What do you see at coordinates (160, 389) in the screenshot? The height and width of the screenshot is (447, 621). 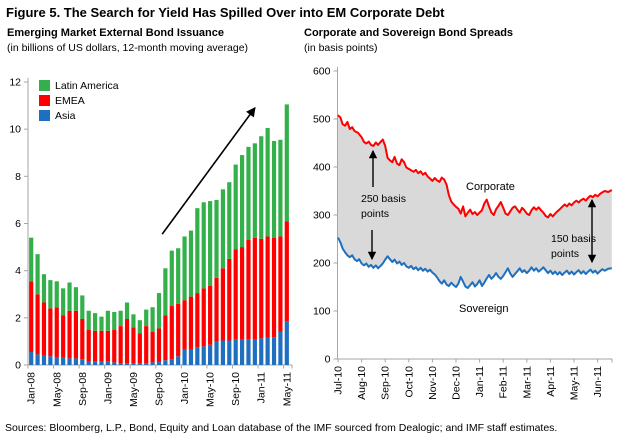 I see `left-x-tick-label: Sep-09` at bounding box center [160, 389].